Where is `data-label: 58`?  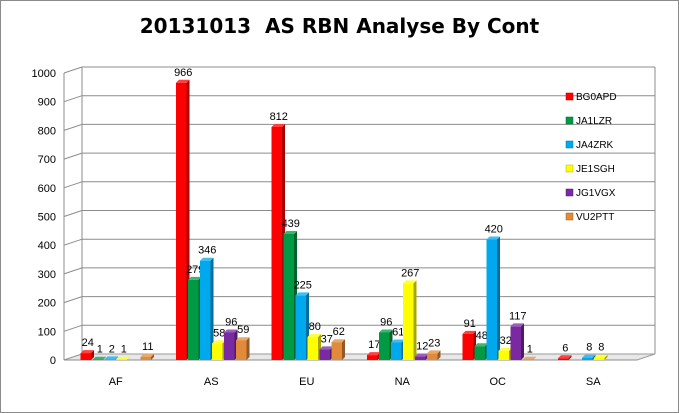
data-label: 58 is located at coordinates (219, 333).